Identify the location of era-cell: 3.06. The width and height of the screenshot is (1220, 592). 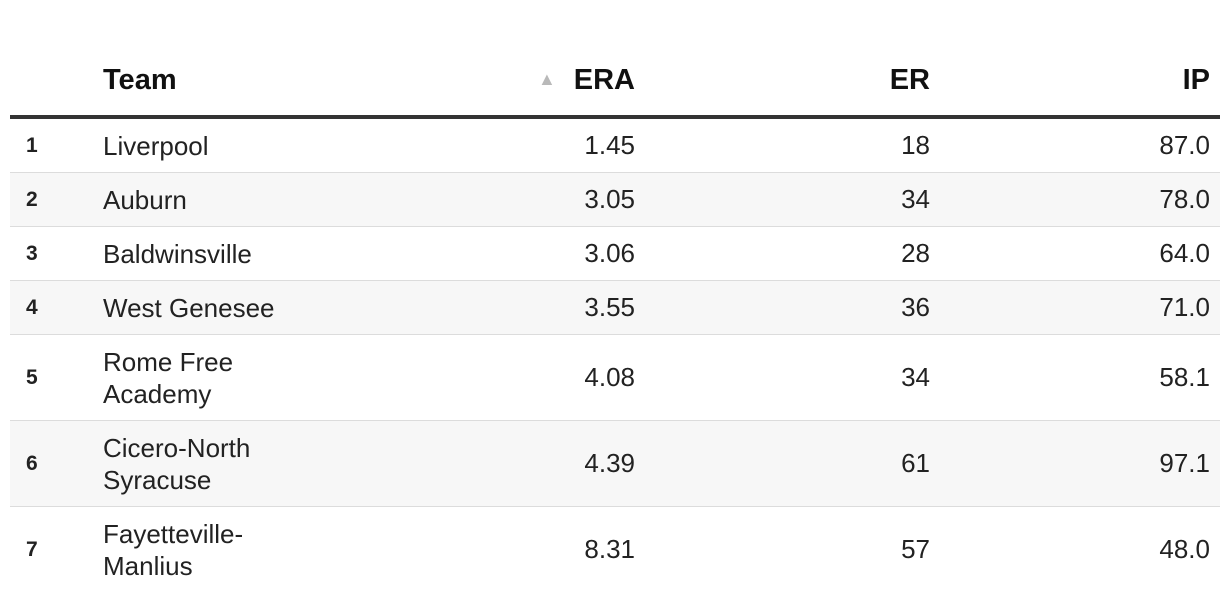
(524, 254).